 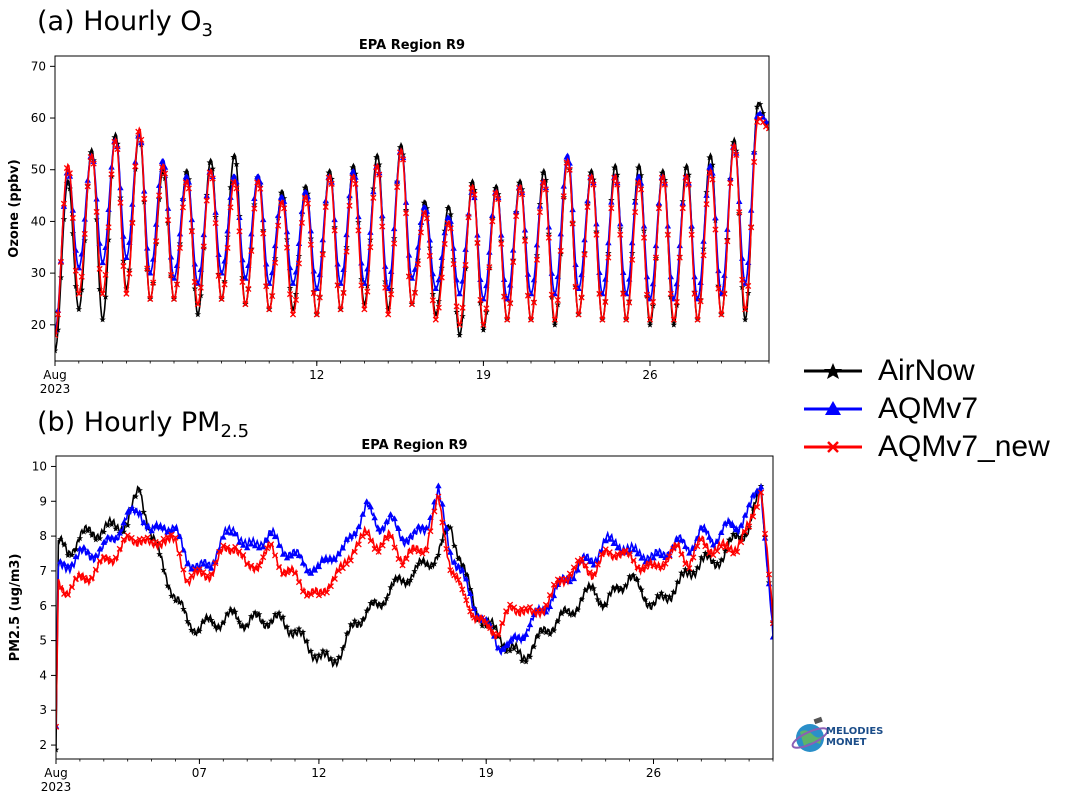 I want to click on panel-b-label-main: (b) Hourly PM, so click(x=129, y=422).